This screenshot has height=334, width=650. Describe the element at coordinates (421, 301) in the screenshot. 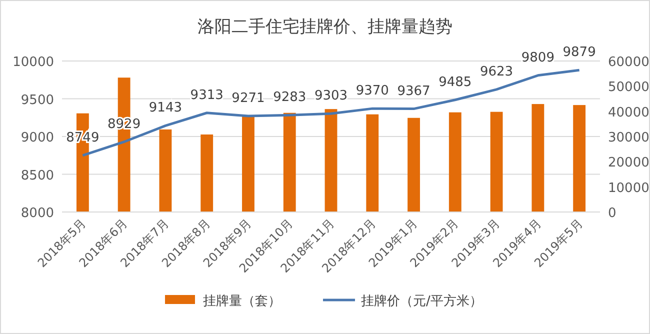

I see `legend-label: 挂牌价（元/平方米）` at that location.